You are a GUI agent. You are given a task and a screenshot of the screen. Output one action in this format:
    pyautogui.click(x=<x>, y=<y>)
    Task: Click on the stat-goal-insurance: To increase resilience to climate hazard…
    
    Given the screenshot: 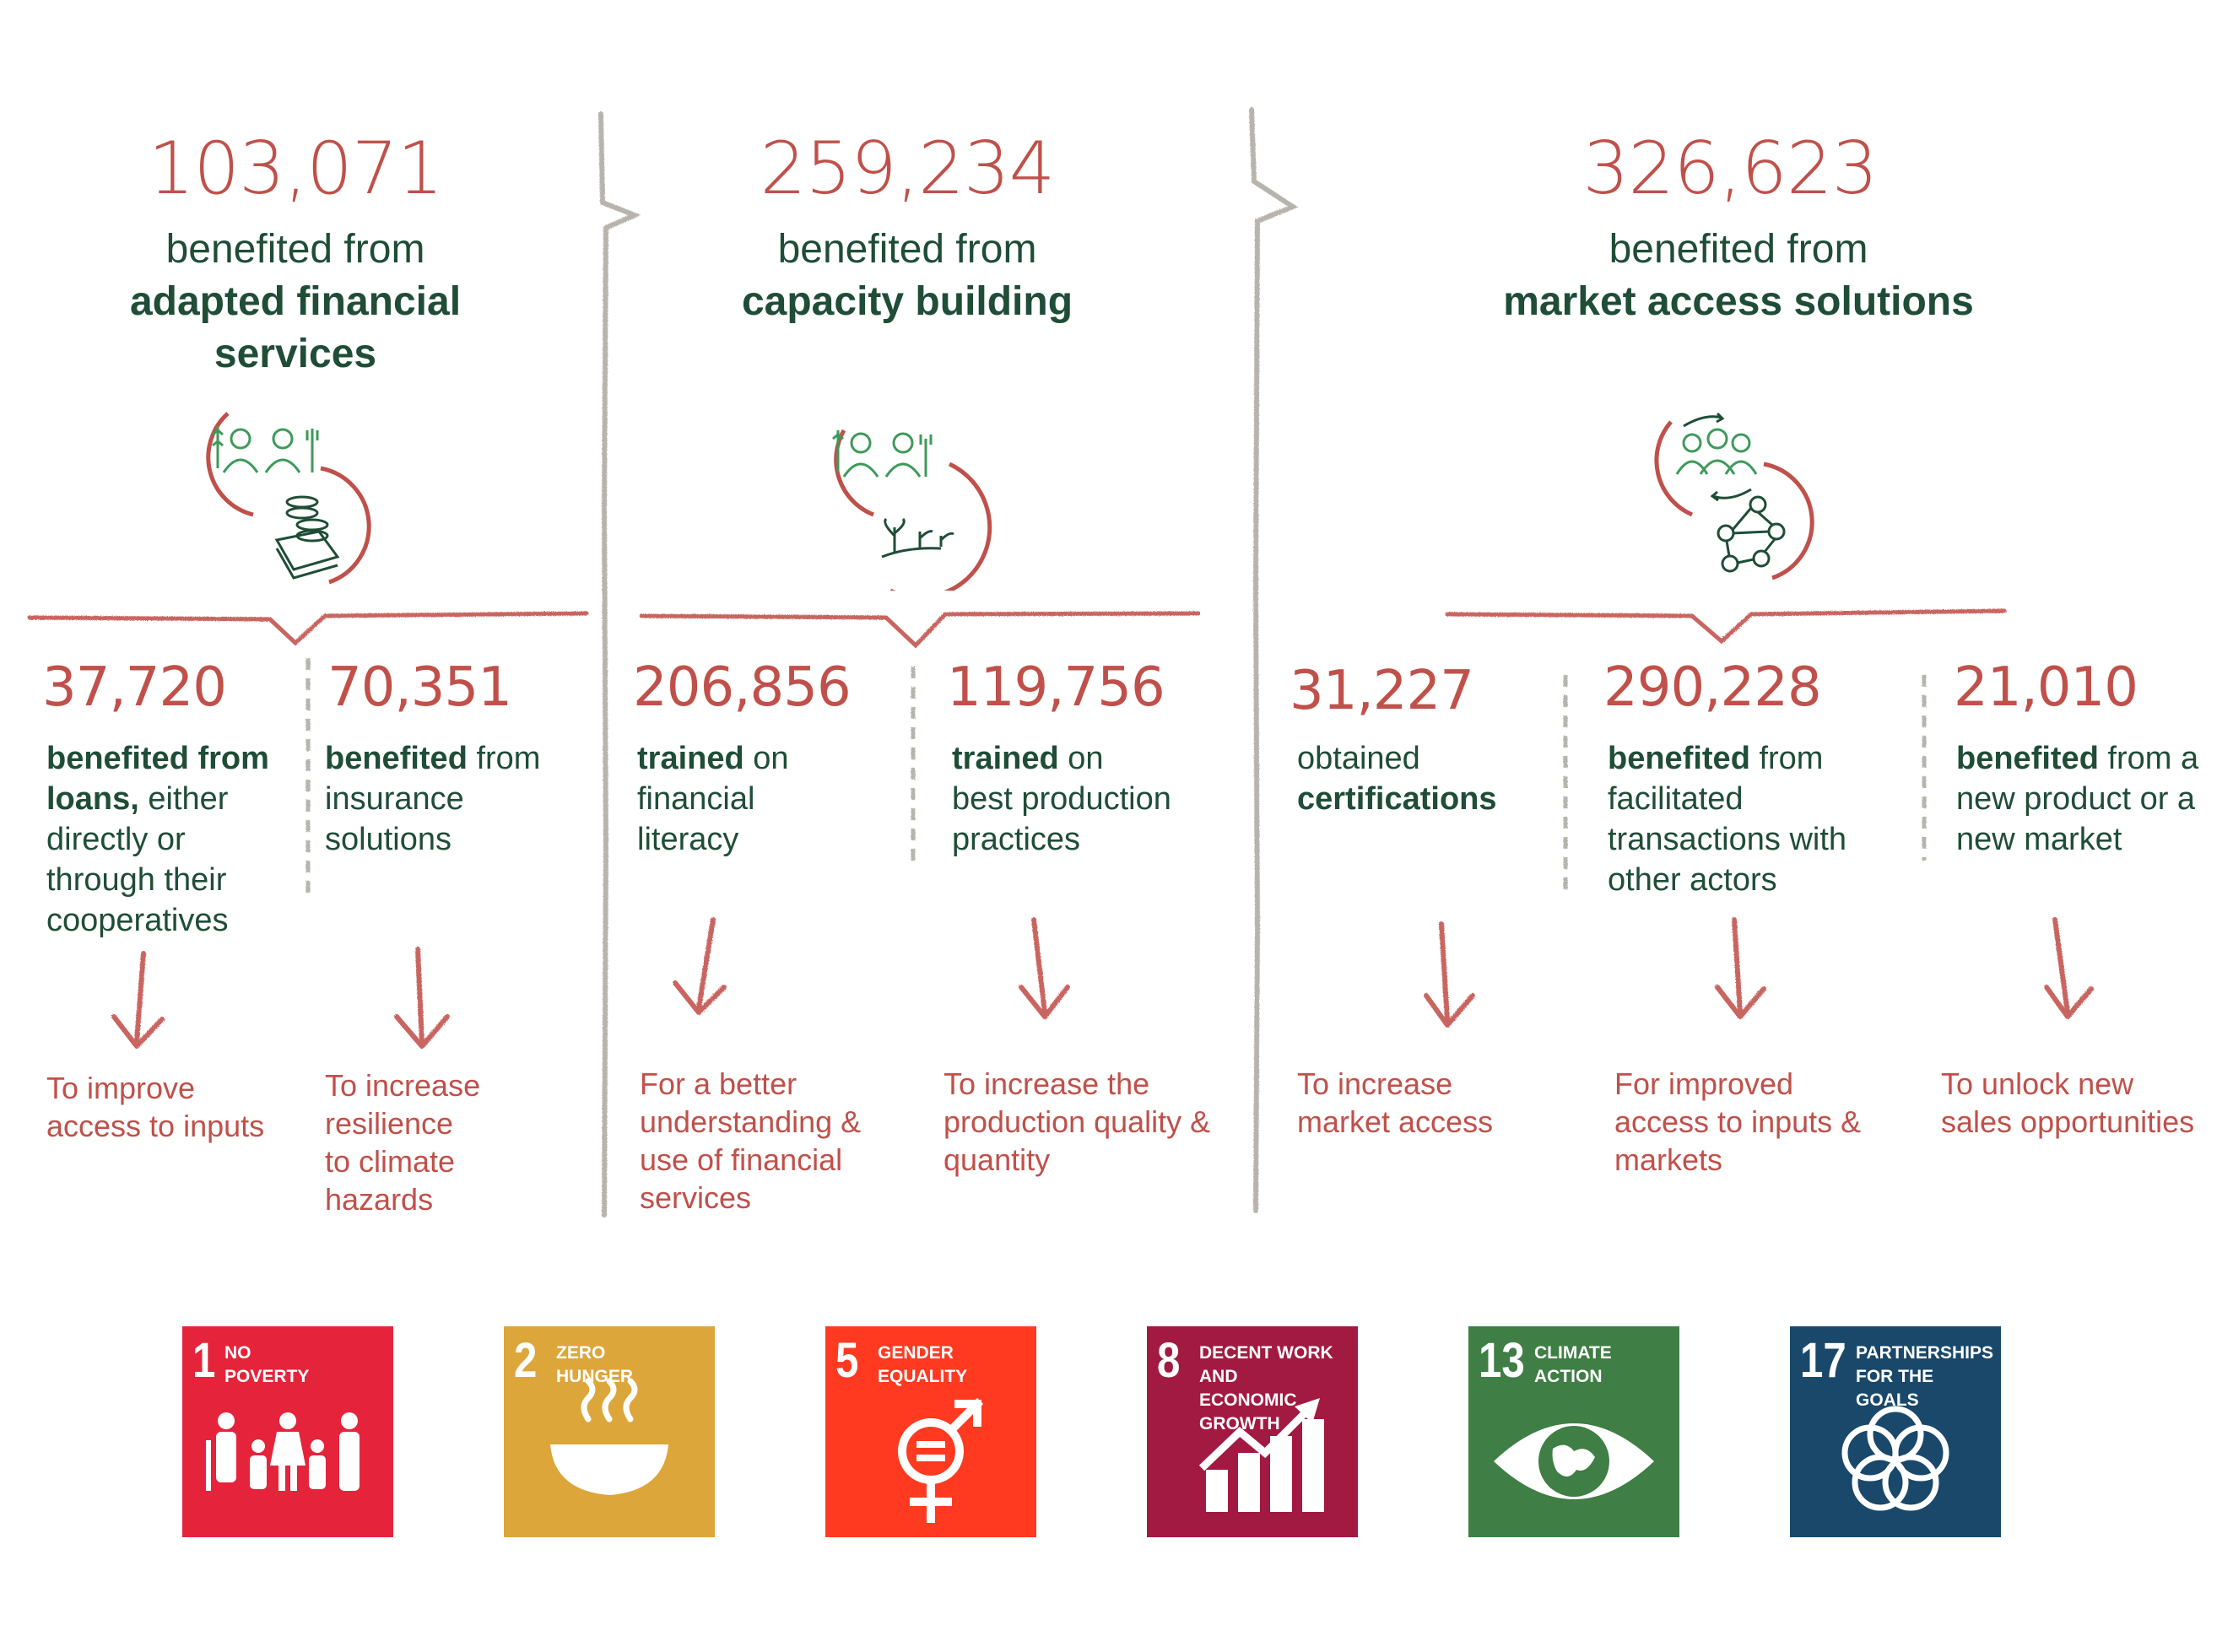 What is the action you would take?
    pyautogui.click(x=456, y=1142)
    